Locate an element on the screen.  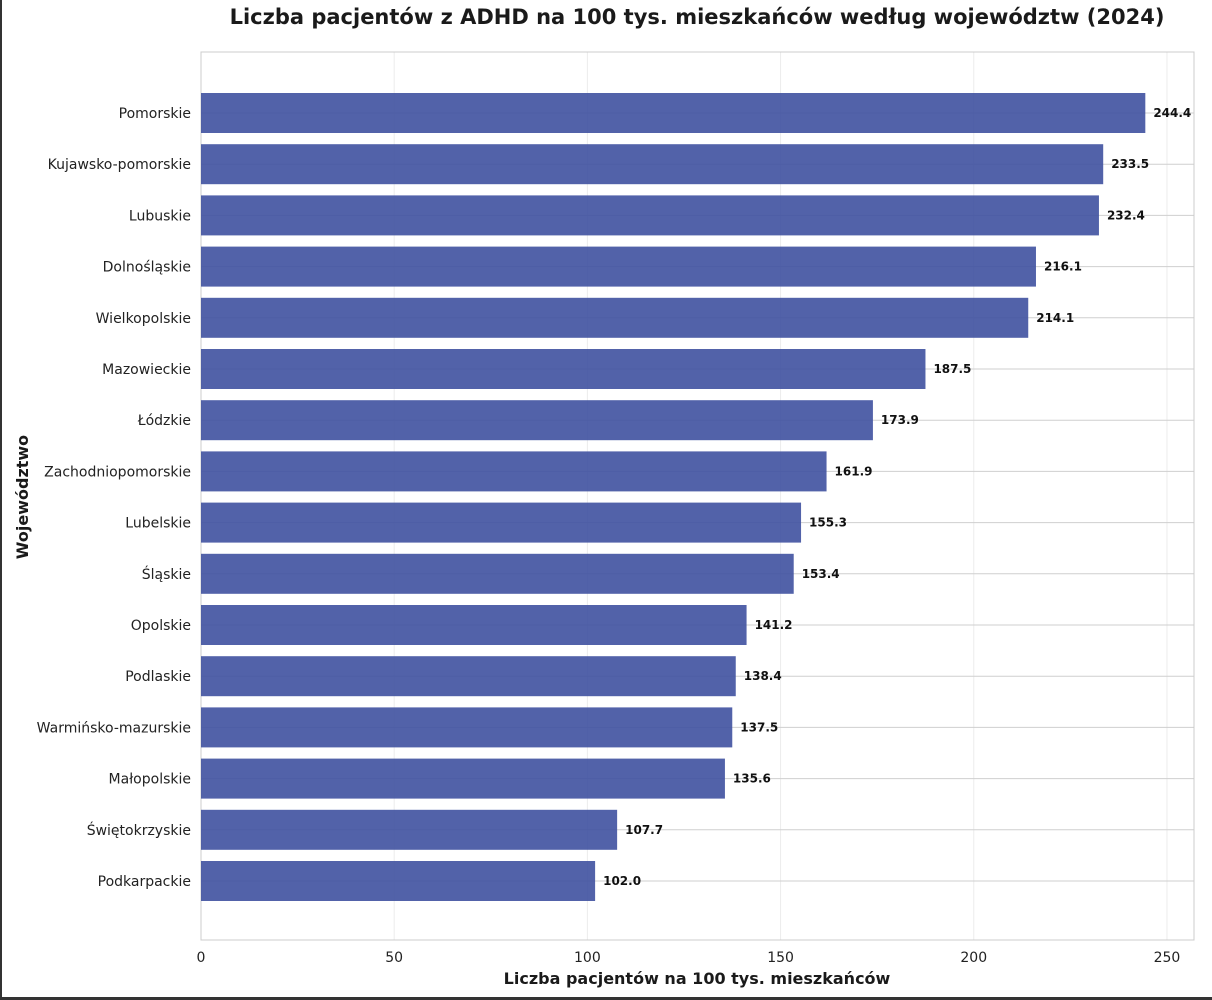
value-label: 187.5 is located at coordinates (952, 369).